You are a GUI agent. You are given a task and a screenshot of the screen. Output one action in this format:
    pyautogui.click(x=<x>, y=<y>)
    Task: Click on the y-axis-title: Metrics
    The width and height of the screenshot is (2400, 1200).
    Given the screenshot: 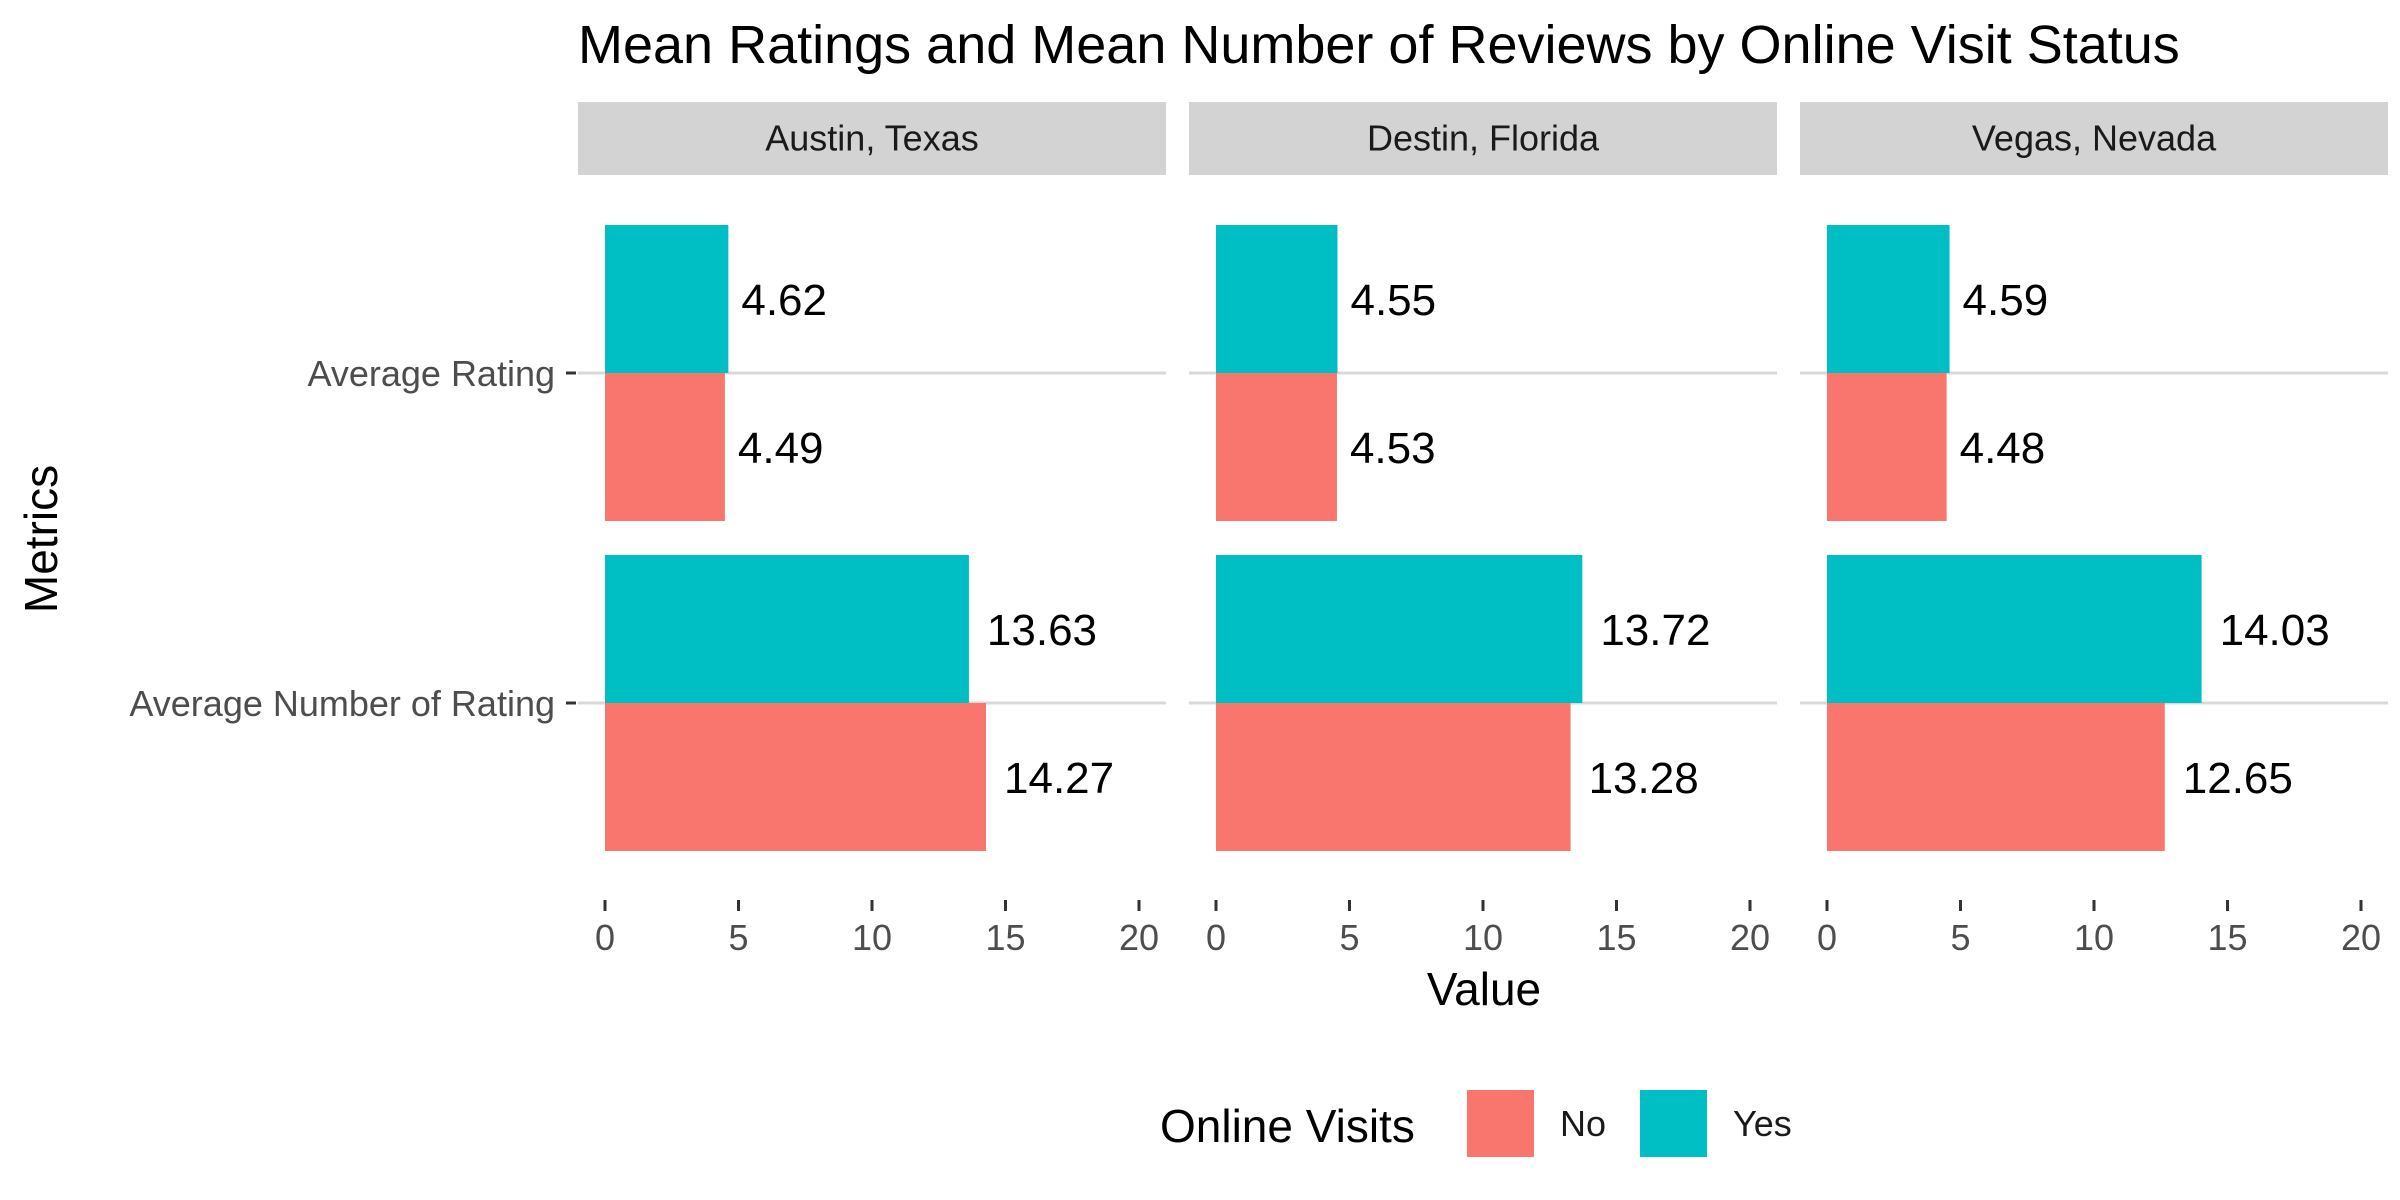 What is the action you would take?
    pyautogui.click(x=41, y=539)
    